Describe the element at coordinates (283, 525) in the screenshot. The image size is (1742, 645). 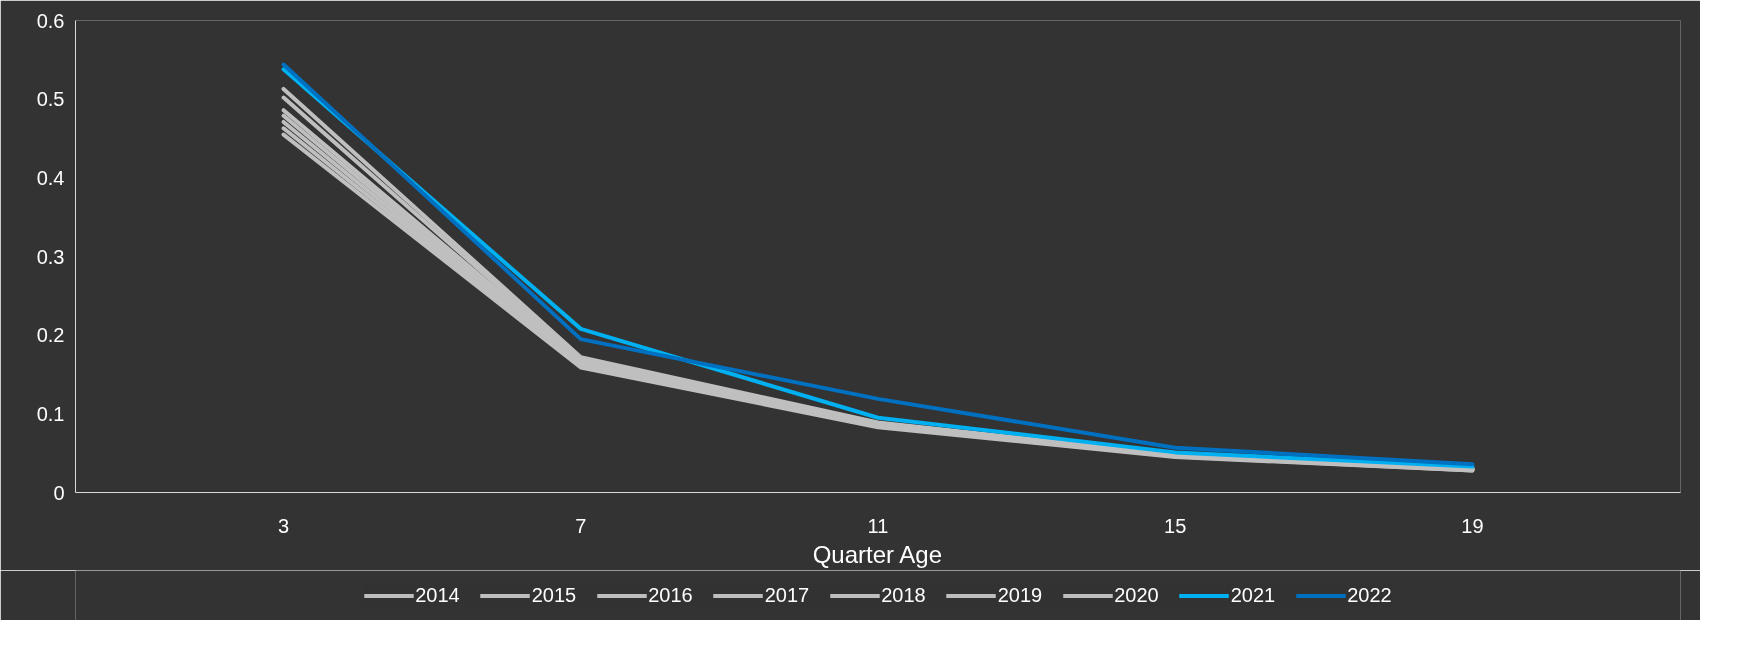
I see `x-tick-label: 3` at that location.